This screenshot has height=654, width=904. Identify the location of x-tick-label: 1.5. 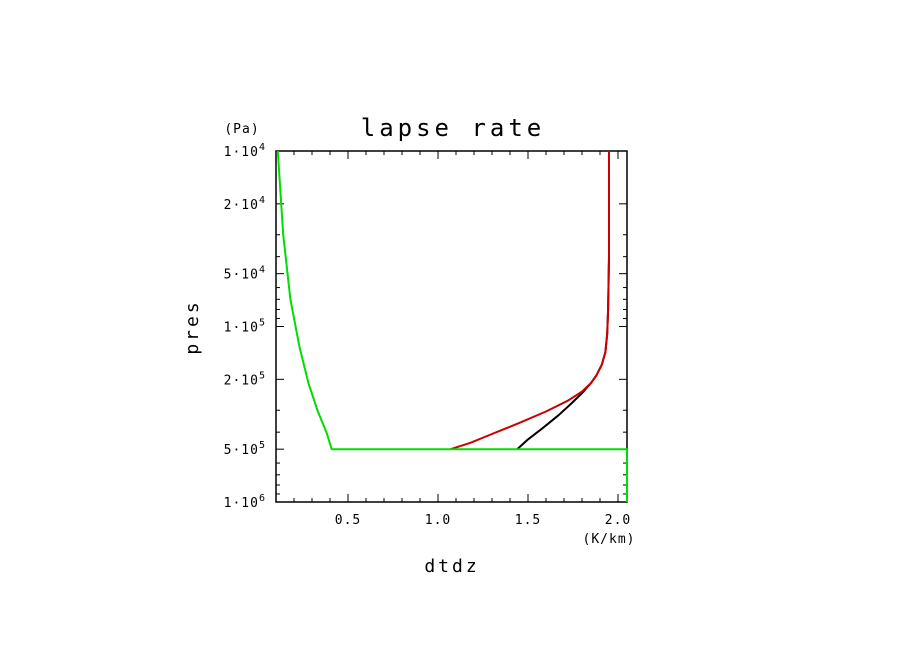
(528, 520).